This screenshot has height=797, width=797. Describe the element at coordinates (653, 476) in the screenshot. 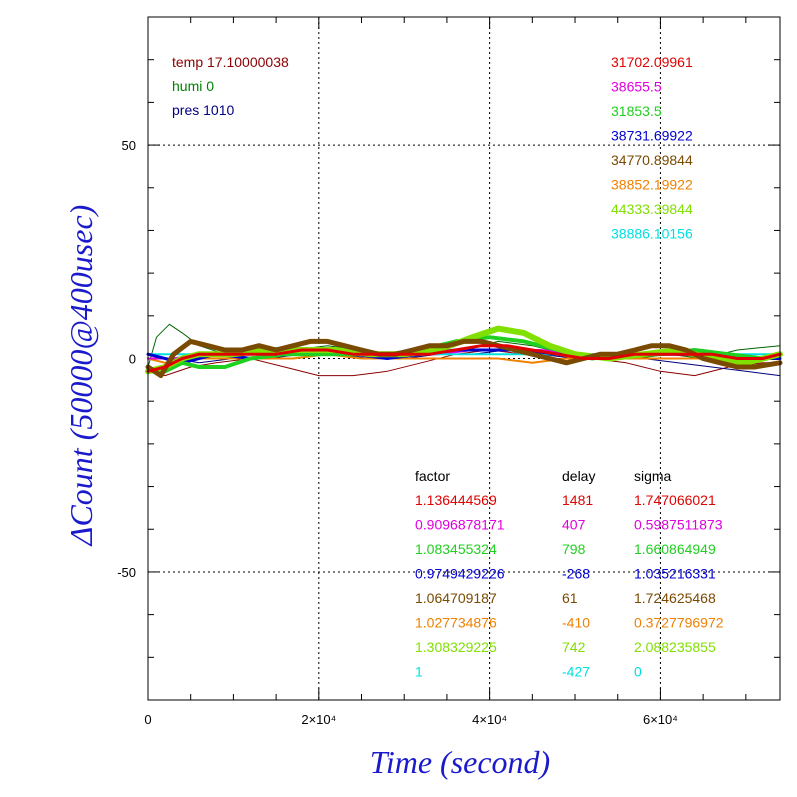

I see `table-header-sigma: sigma` at that location.